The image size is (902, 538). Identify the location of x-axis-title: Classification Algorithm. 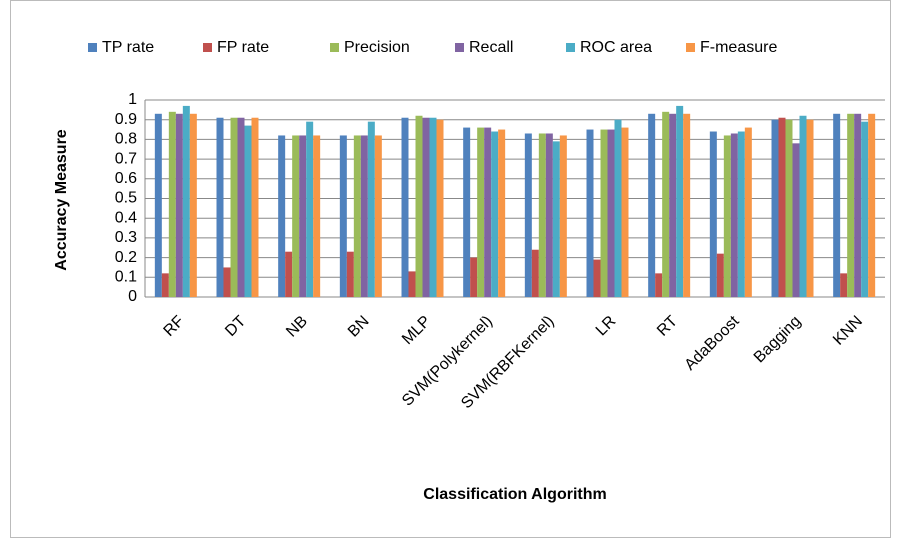
(514, 494).